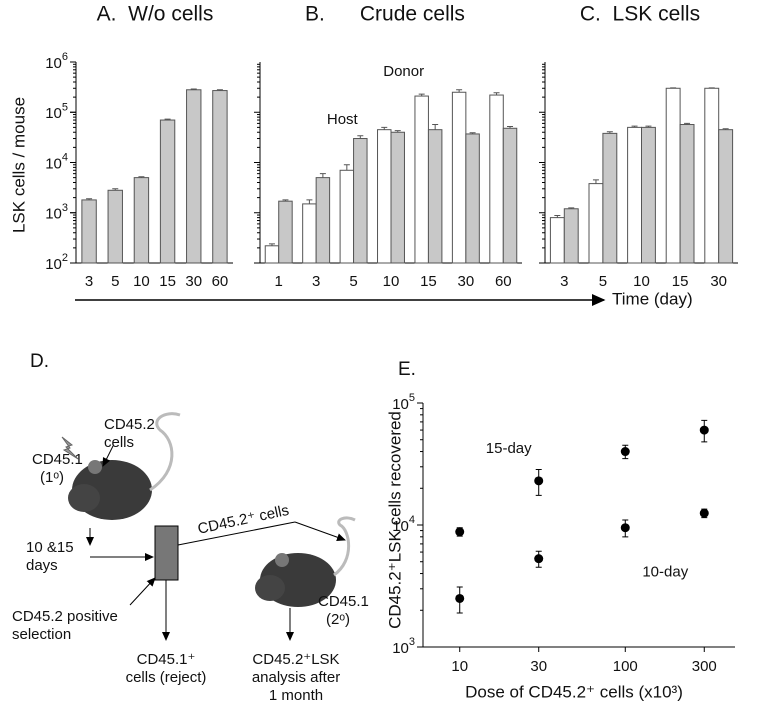 The height and width of the screenshot is (713, 759). Describe the element at coordinates (18, 165) in the screenshot. I see `y-axis-label: LSK cells / mouse` at that location.